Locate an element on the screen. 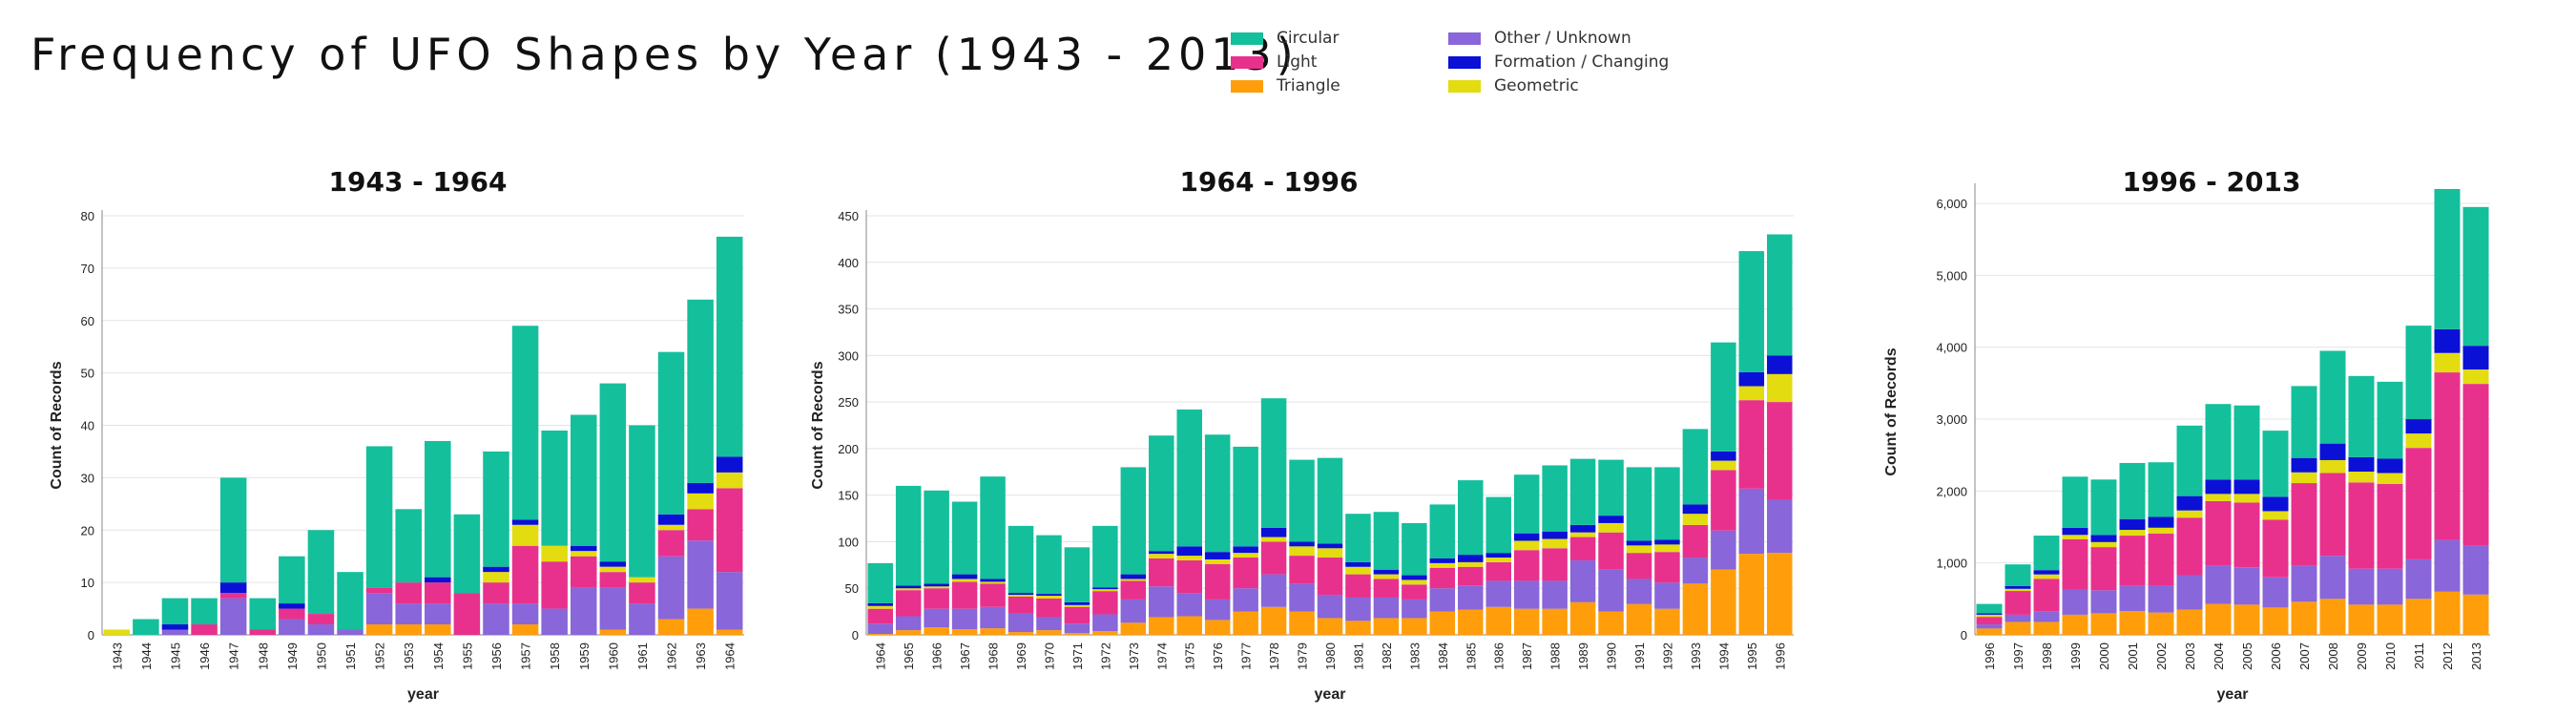 The image size is (2576, 716). bar-segment-geometric-1971 is located at coordinates (1077, 605).